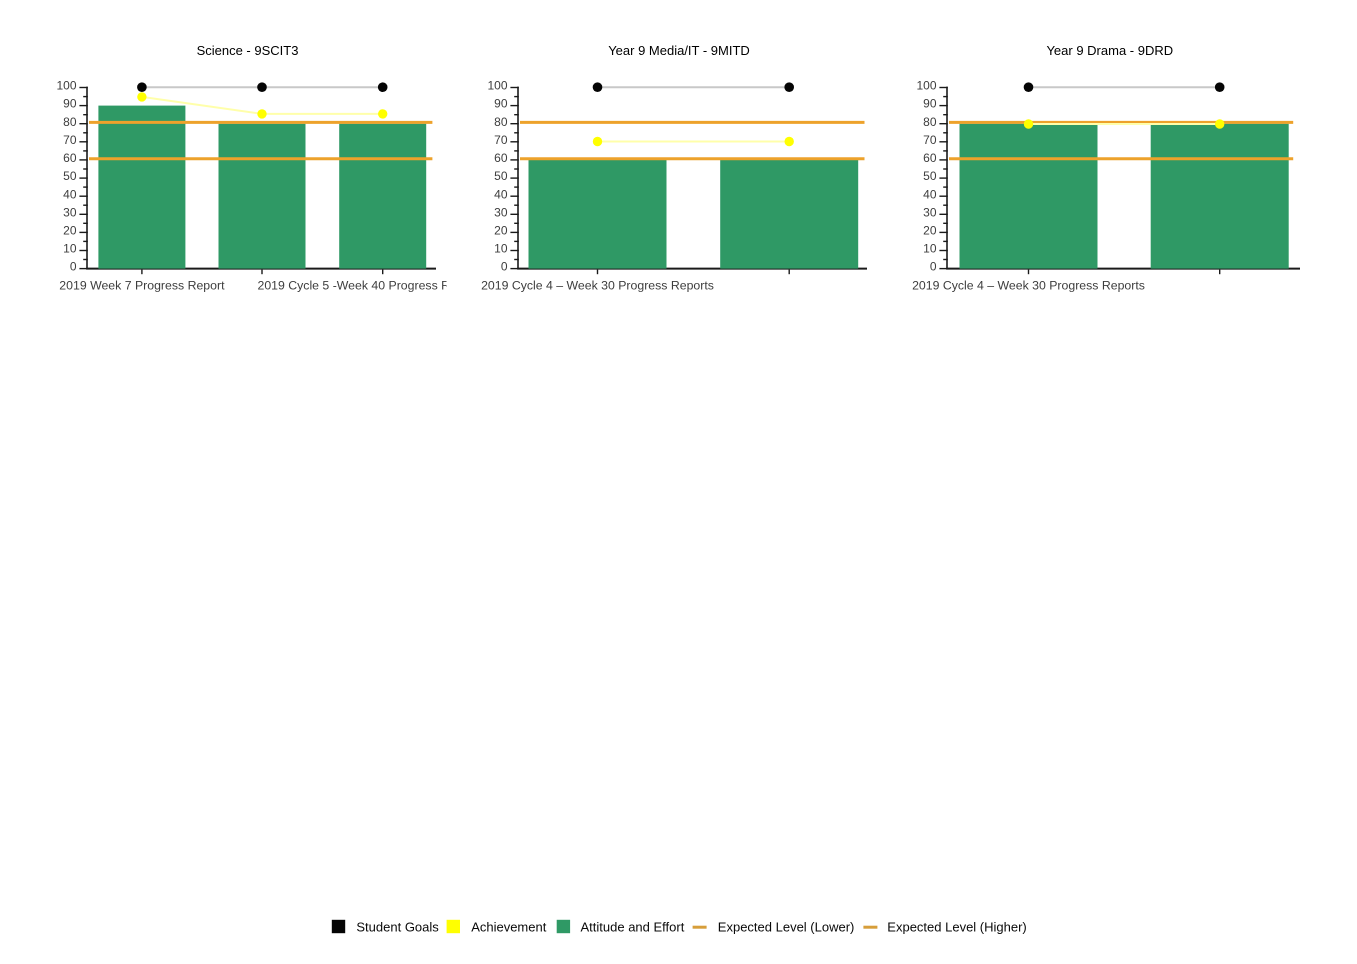 The width and height of the screenshot is (1357, 964). I want to click on svg-text: Science - 9SCIT3, so click(248, 50).